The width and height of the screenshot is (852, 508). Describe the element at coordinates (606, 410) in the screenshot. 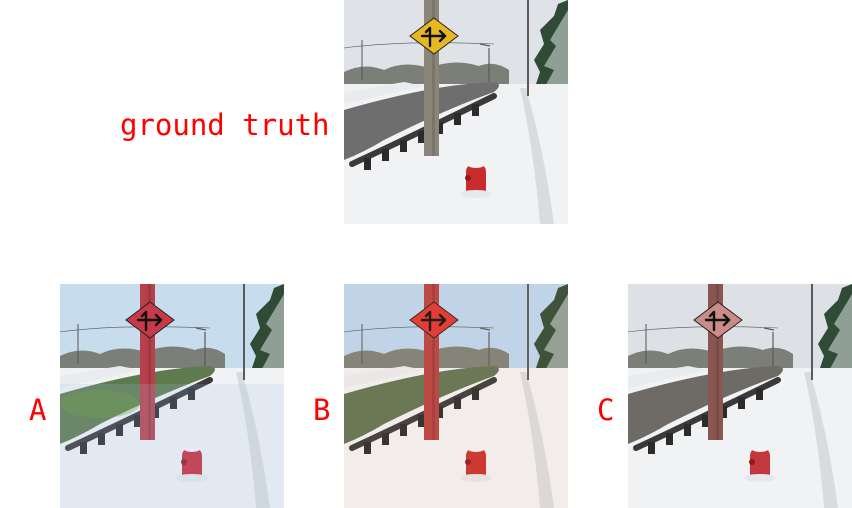

I see `option-c-label: C` at that location.